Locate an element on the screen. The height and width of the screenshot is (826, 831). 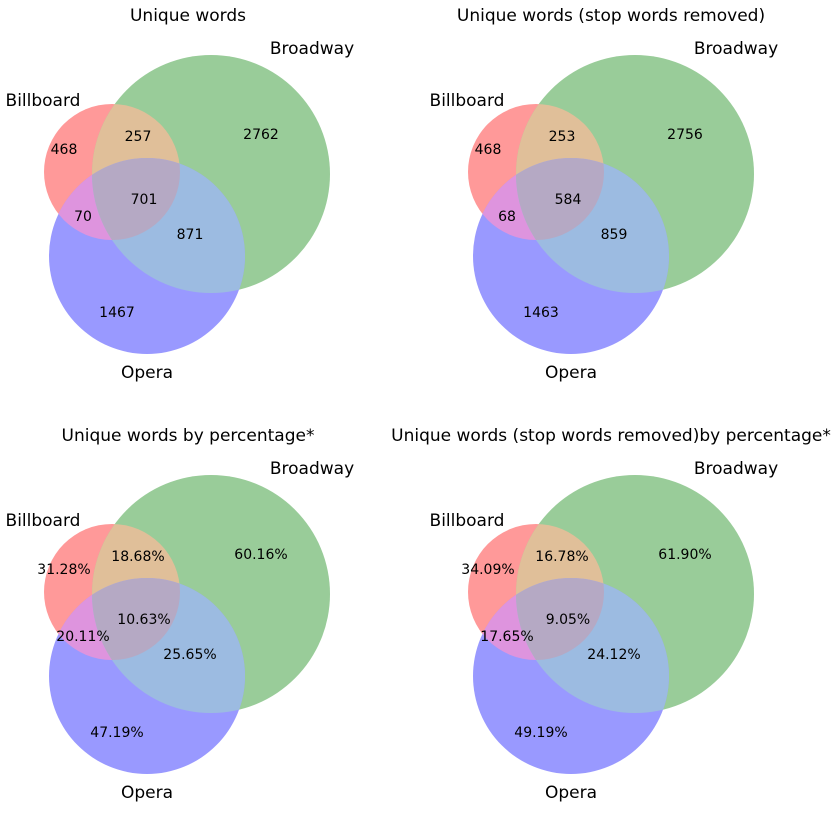
region-label-billboard-broadway: 18.68% is located at coordinates (137, 557).